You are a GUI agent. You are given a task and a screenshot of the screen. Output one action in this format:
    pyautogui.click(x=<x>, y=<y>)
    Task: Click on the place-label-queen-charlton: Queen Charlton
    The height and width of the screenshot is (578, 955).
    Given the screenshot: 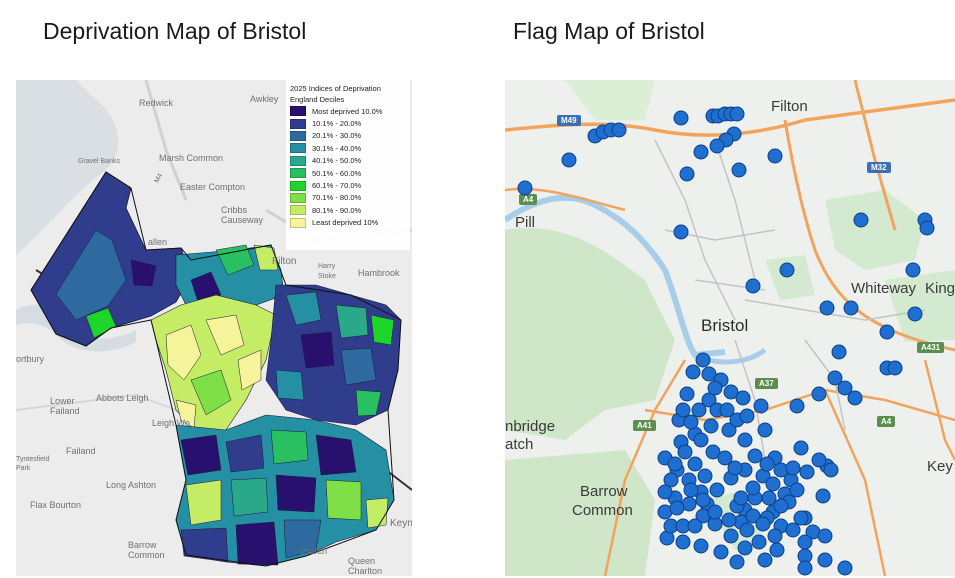 What is the action you would take?
    pyautogui.click(x=365, y=566)
    